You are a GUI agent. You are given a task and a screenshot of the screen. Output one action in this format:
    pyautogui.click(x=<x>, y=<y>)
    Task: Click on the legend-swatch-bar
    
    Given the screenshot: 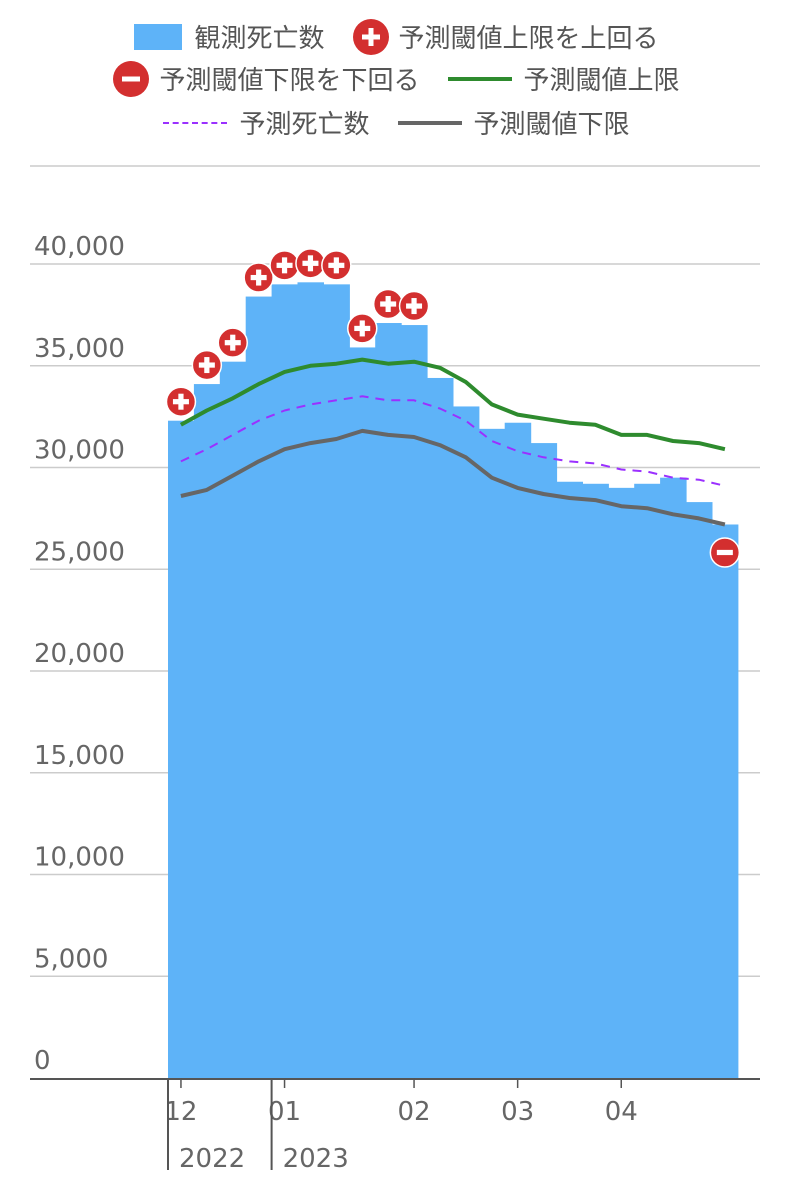 What is the action you would take?
    pyautogui.click(x=158, y=36)
    